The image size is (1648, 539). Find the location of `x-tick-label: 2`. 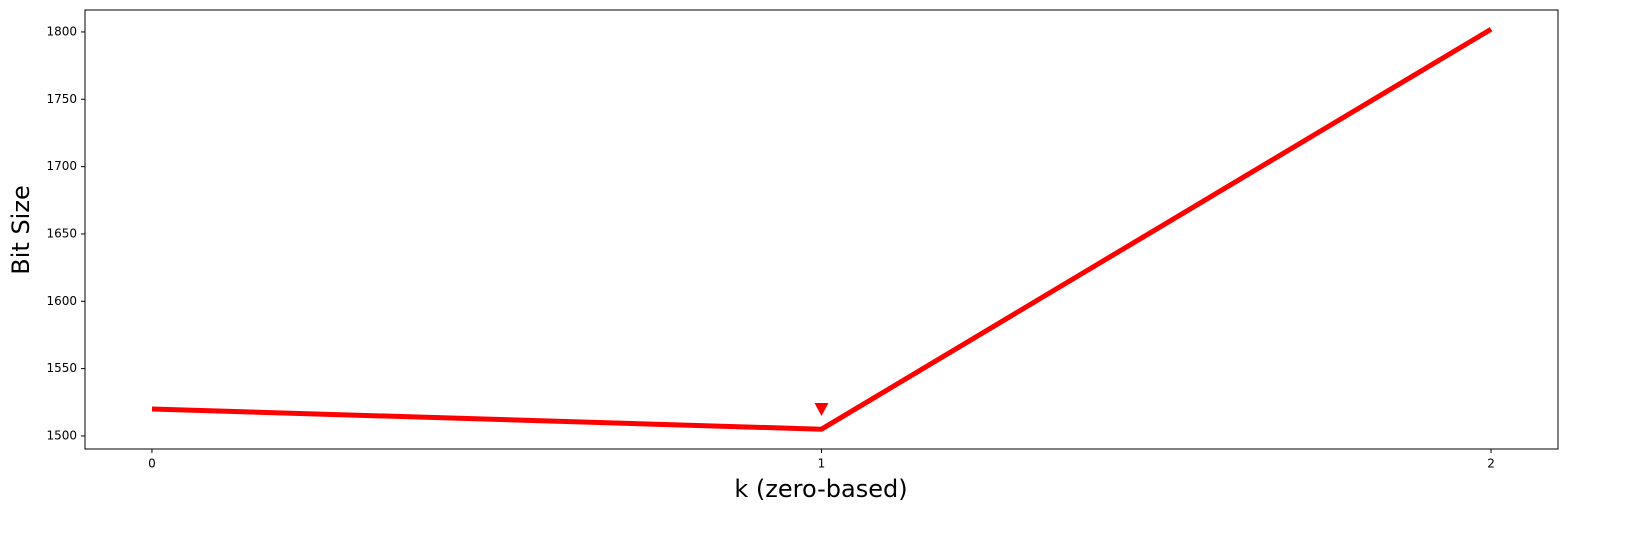

x-tick-label: 2 is located at coordinates (1491, 464).